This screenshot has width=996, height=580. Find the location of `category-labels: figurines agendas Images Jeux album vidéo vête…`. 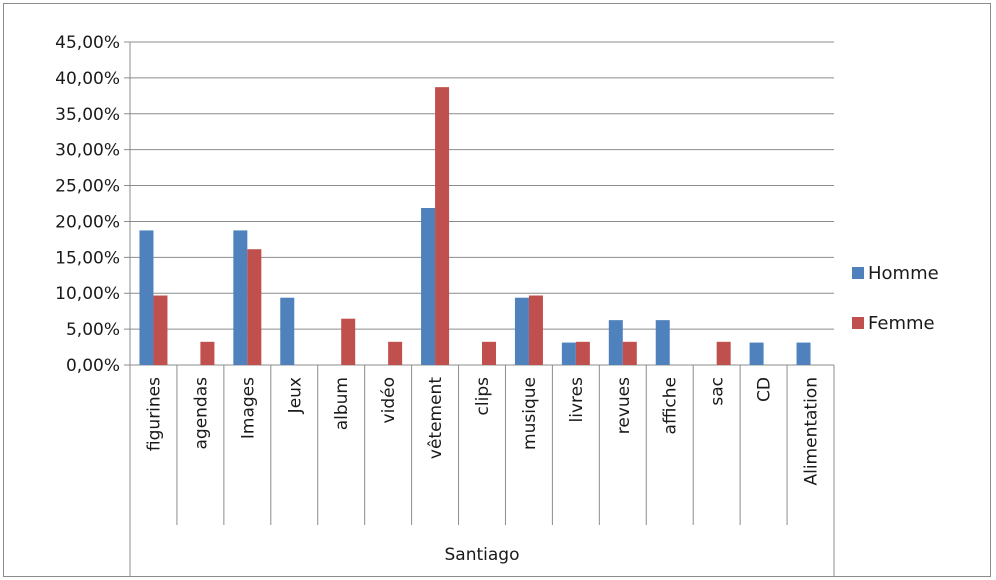

category-labels: figurines agendas Images Jeux album vidéo vête… is located at coordinates (482, 431).